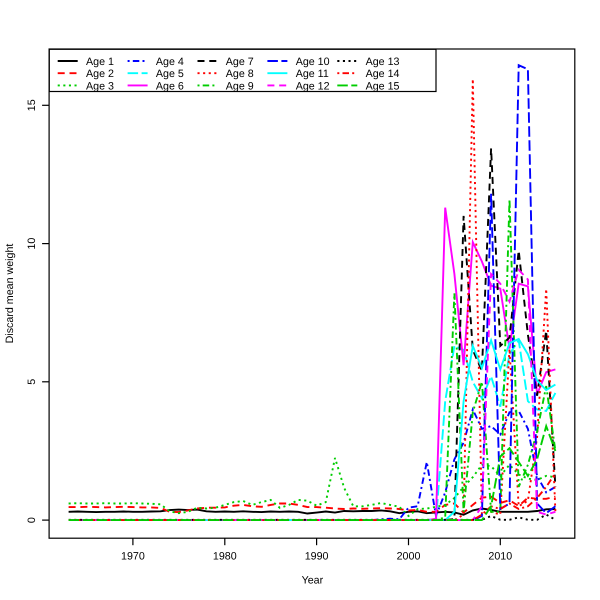  I want to click on svg-text: 5, so click(32, 382).